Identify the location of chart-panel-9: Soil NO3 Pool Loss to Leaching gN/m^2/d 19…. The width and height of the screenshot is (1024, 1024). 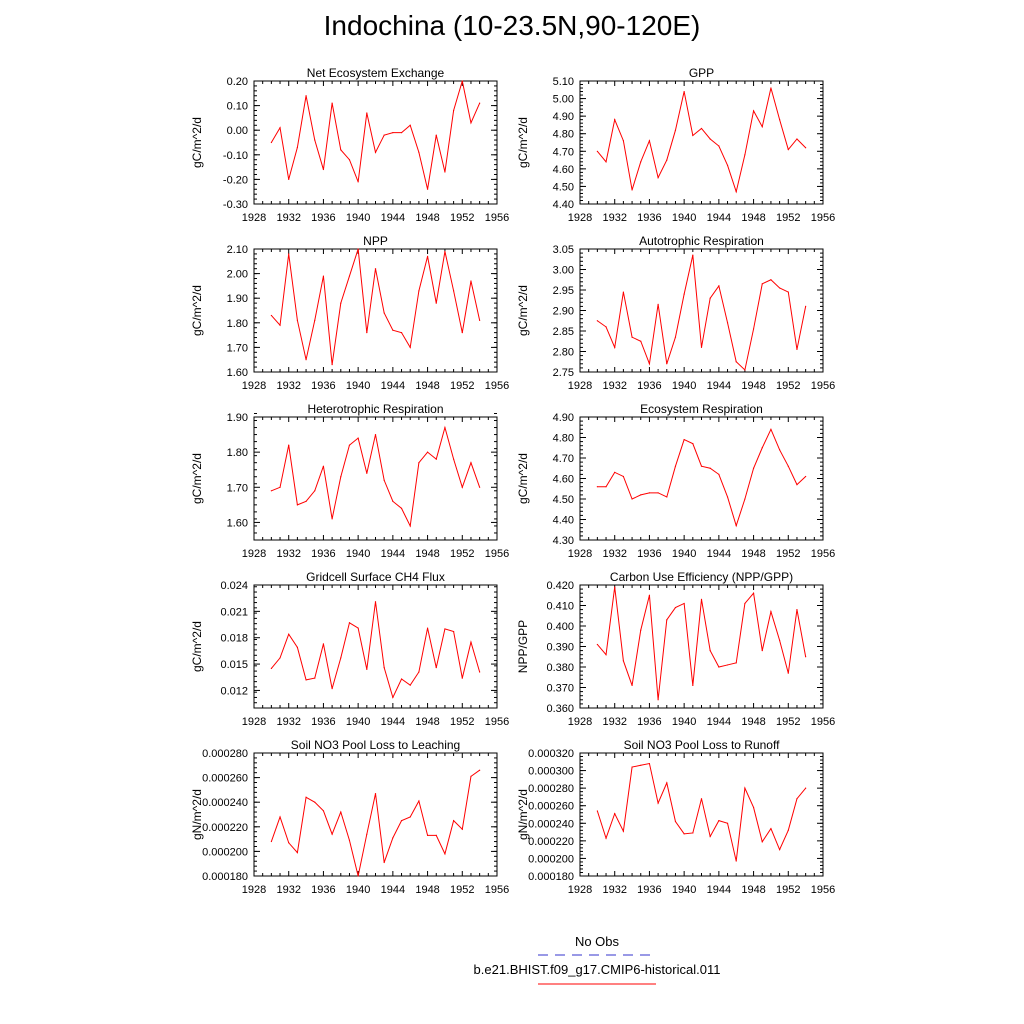
(349, 817).